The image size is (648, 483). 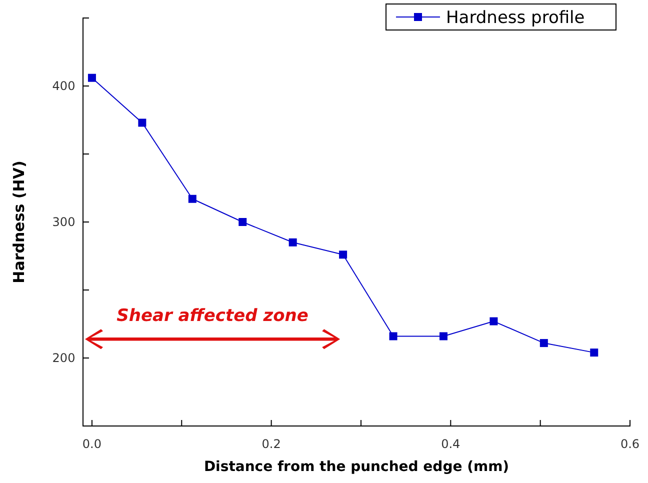 What do you see at coordinates (271, 444) in the screenshot?
I see `x-tick-label: 0.2` at bounding box center [271, 444].